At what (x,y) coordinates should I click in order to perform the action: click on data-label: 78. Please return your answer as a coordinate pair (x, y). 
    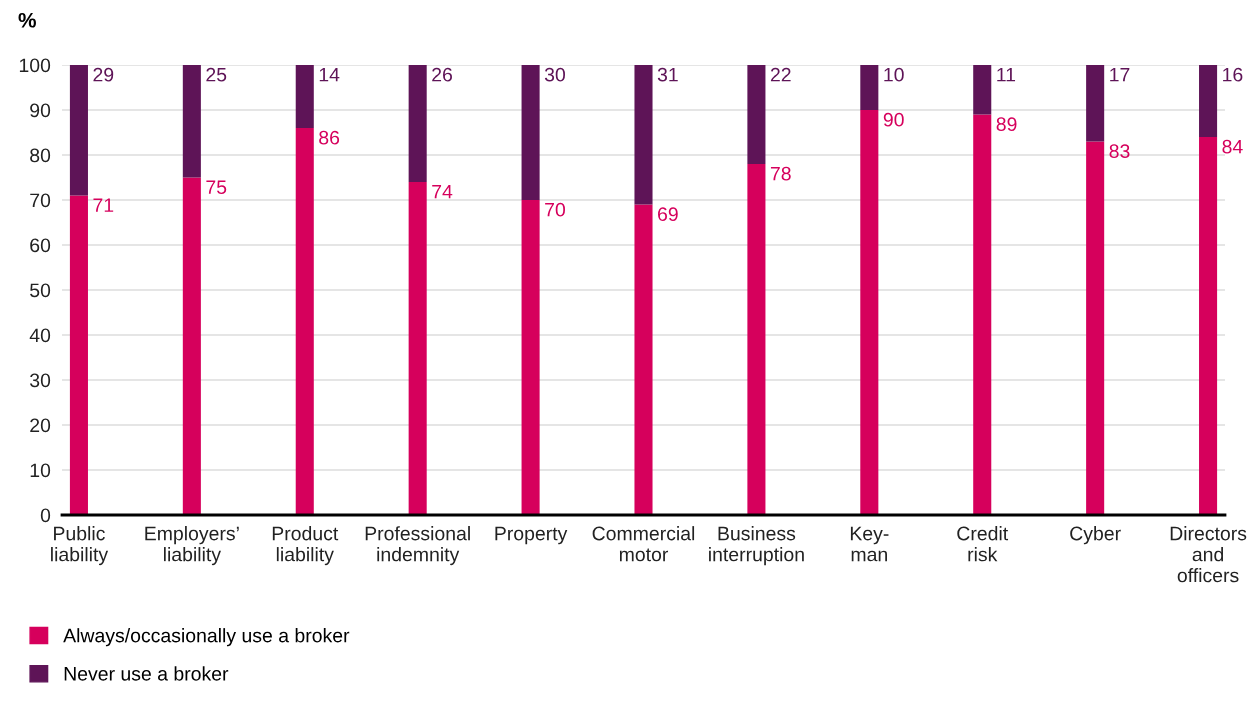
    Looking at the image, I should click on (780, 173).